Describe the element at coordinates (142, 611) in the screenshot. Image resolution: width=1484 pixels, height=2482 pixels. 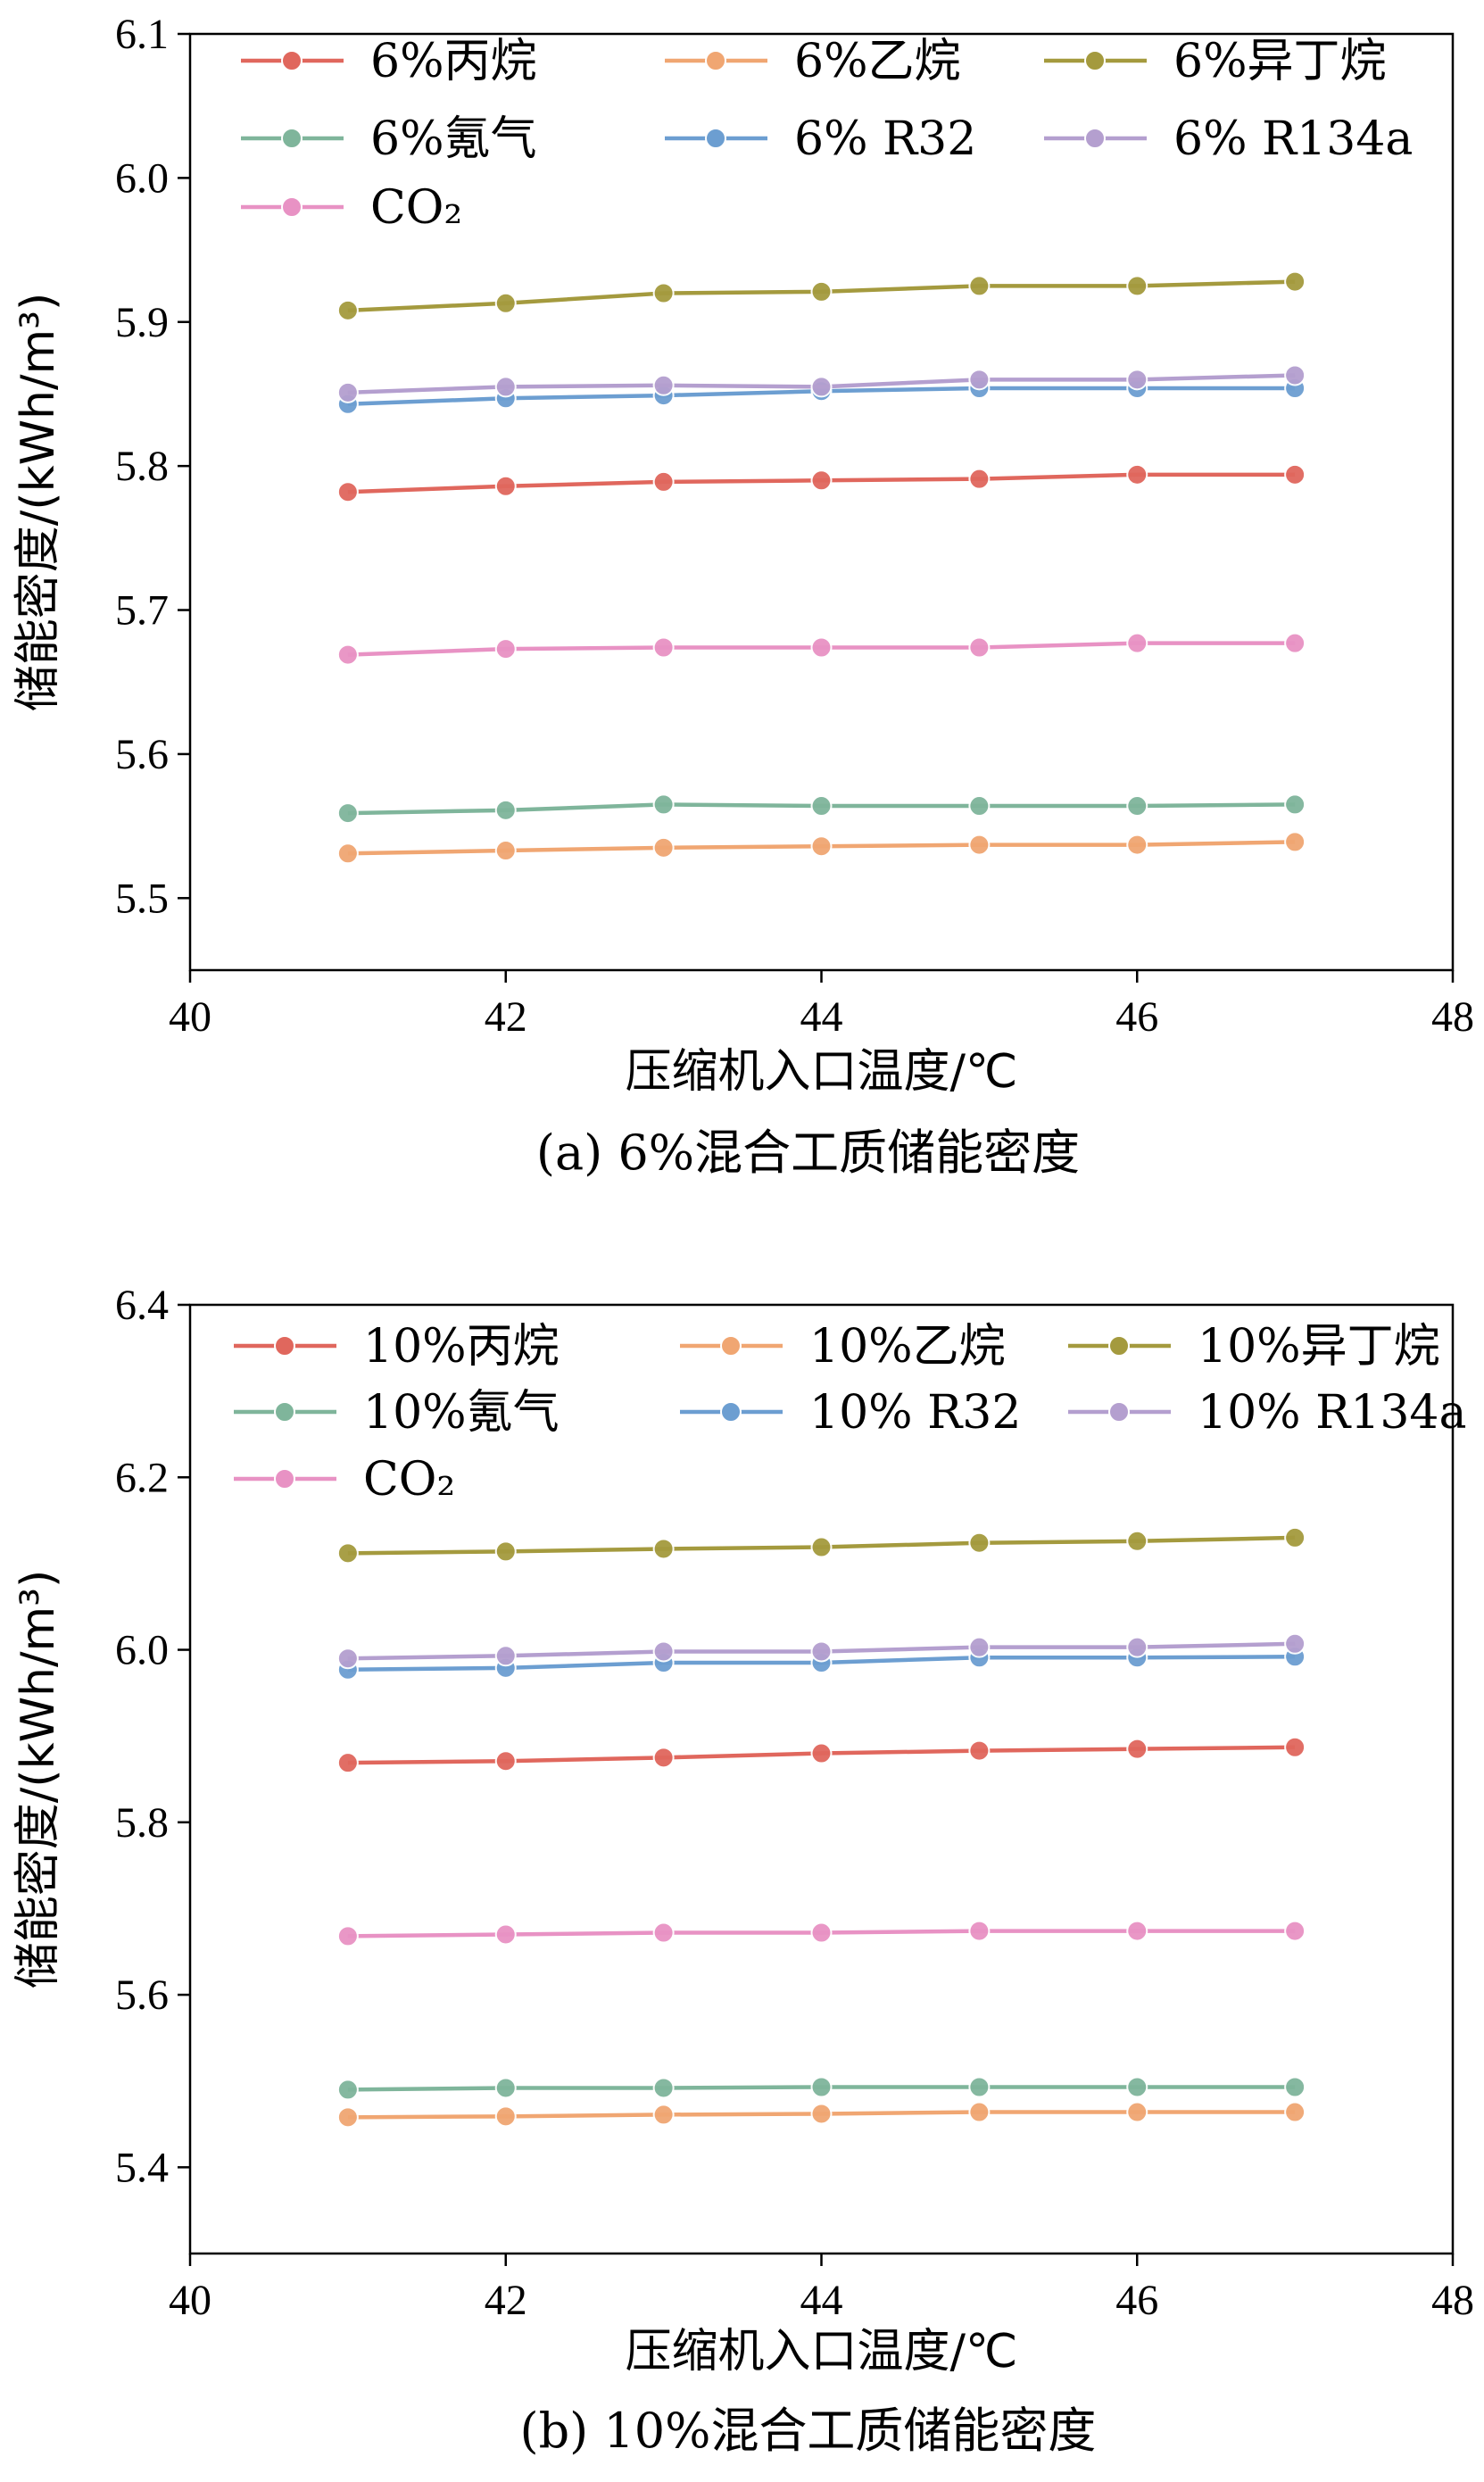
I see `y-tick-label: 5.7` at that location.